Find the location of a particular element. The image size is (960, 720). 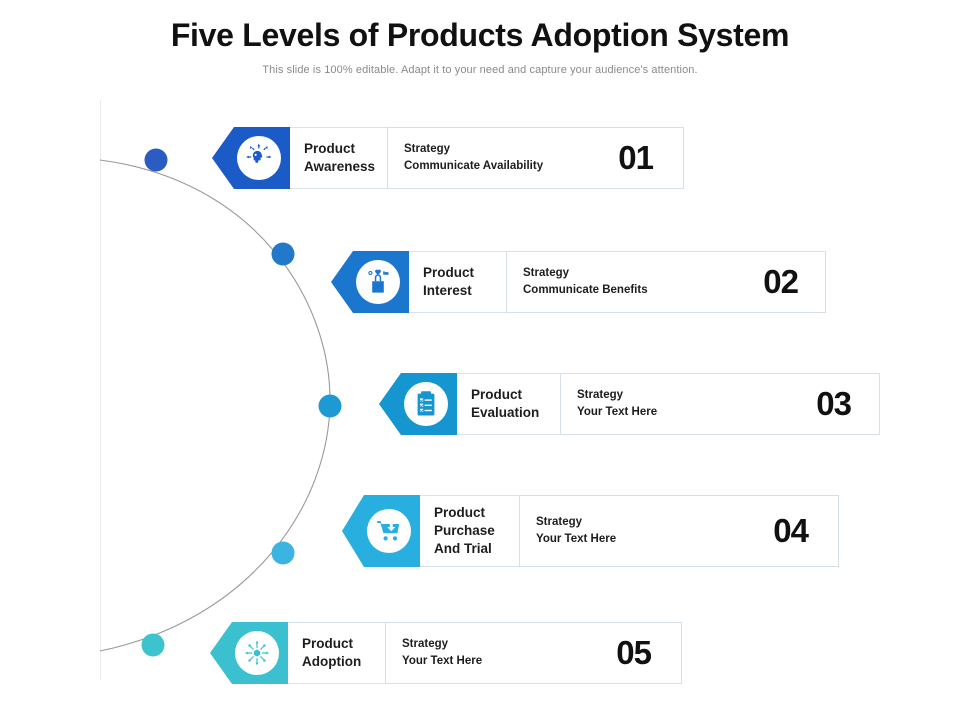

level-name-box-2: Product Interest is located at coordinates (458, 282).